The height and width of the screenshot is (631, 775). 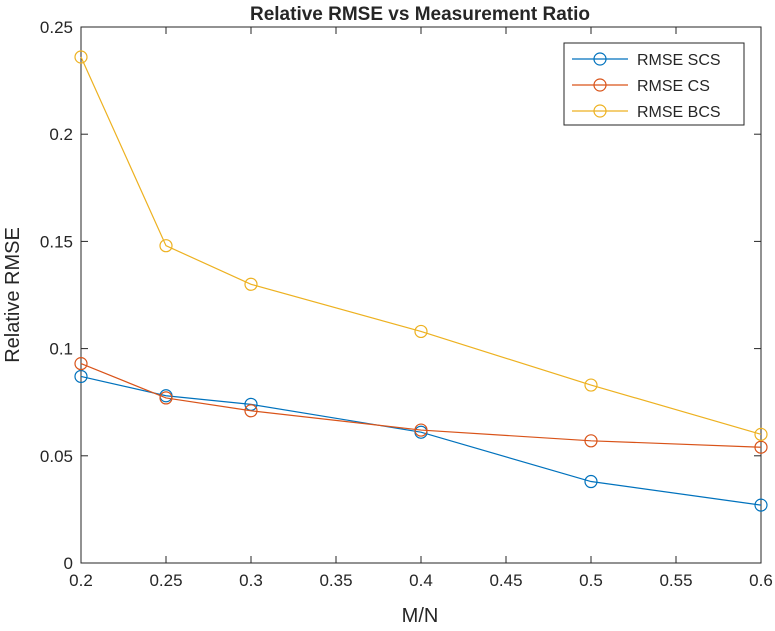 I want to click on y-axis-label: Relative RMSE, so click(x=13, y=295).